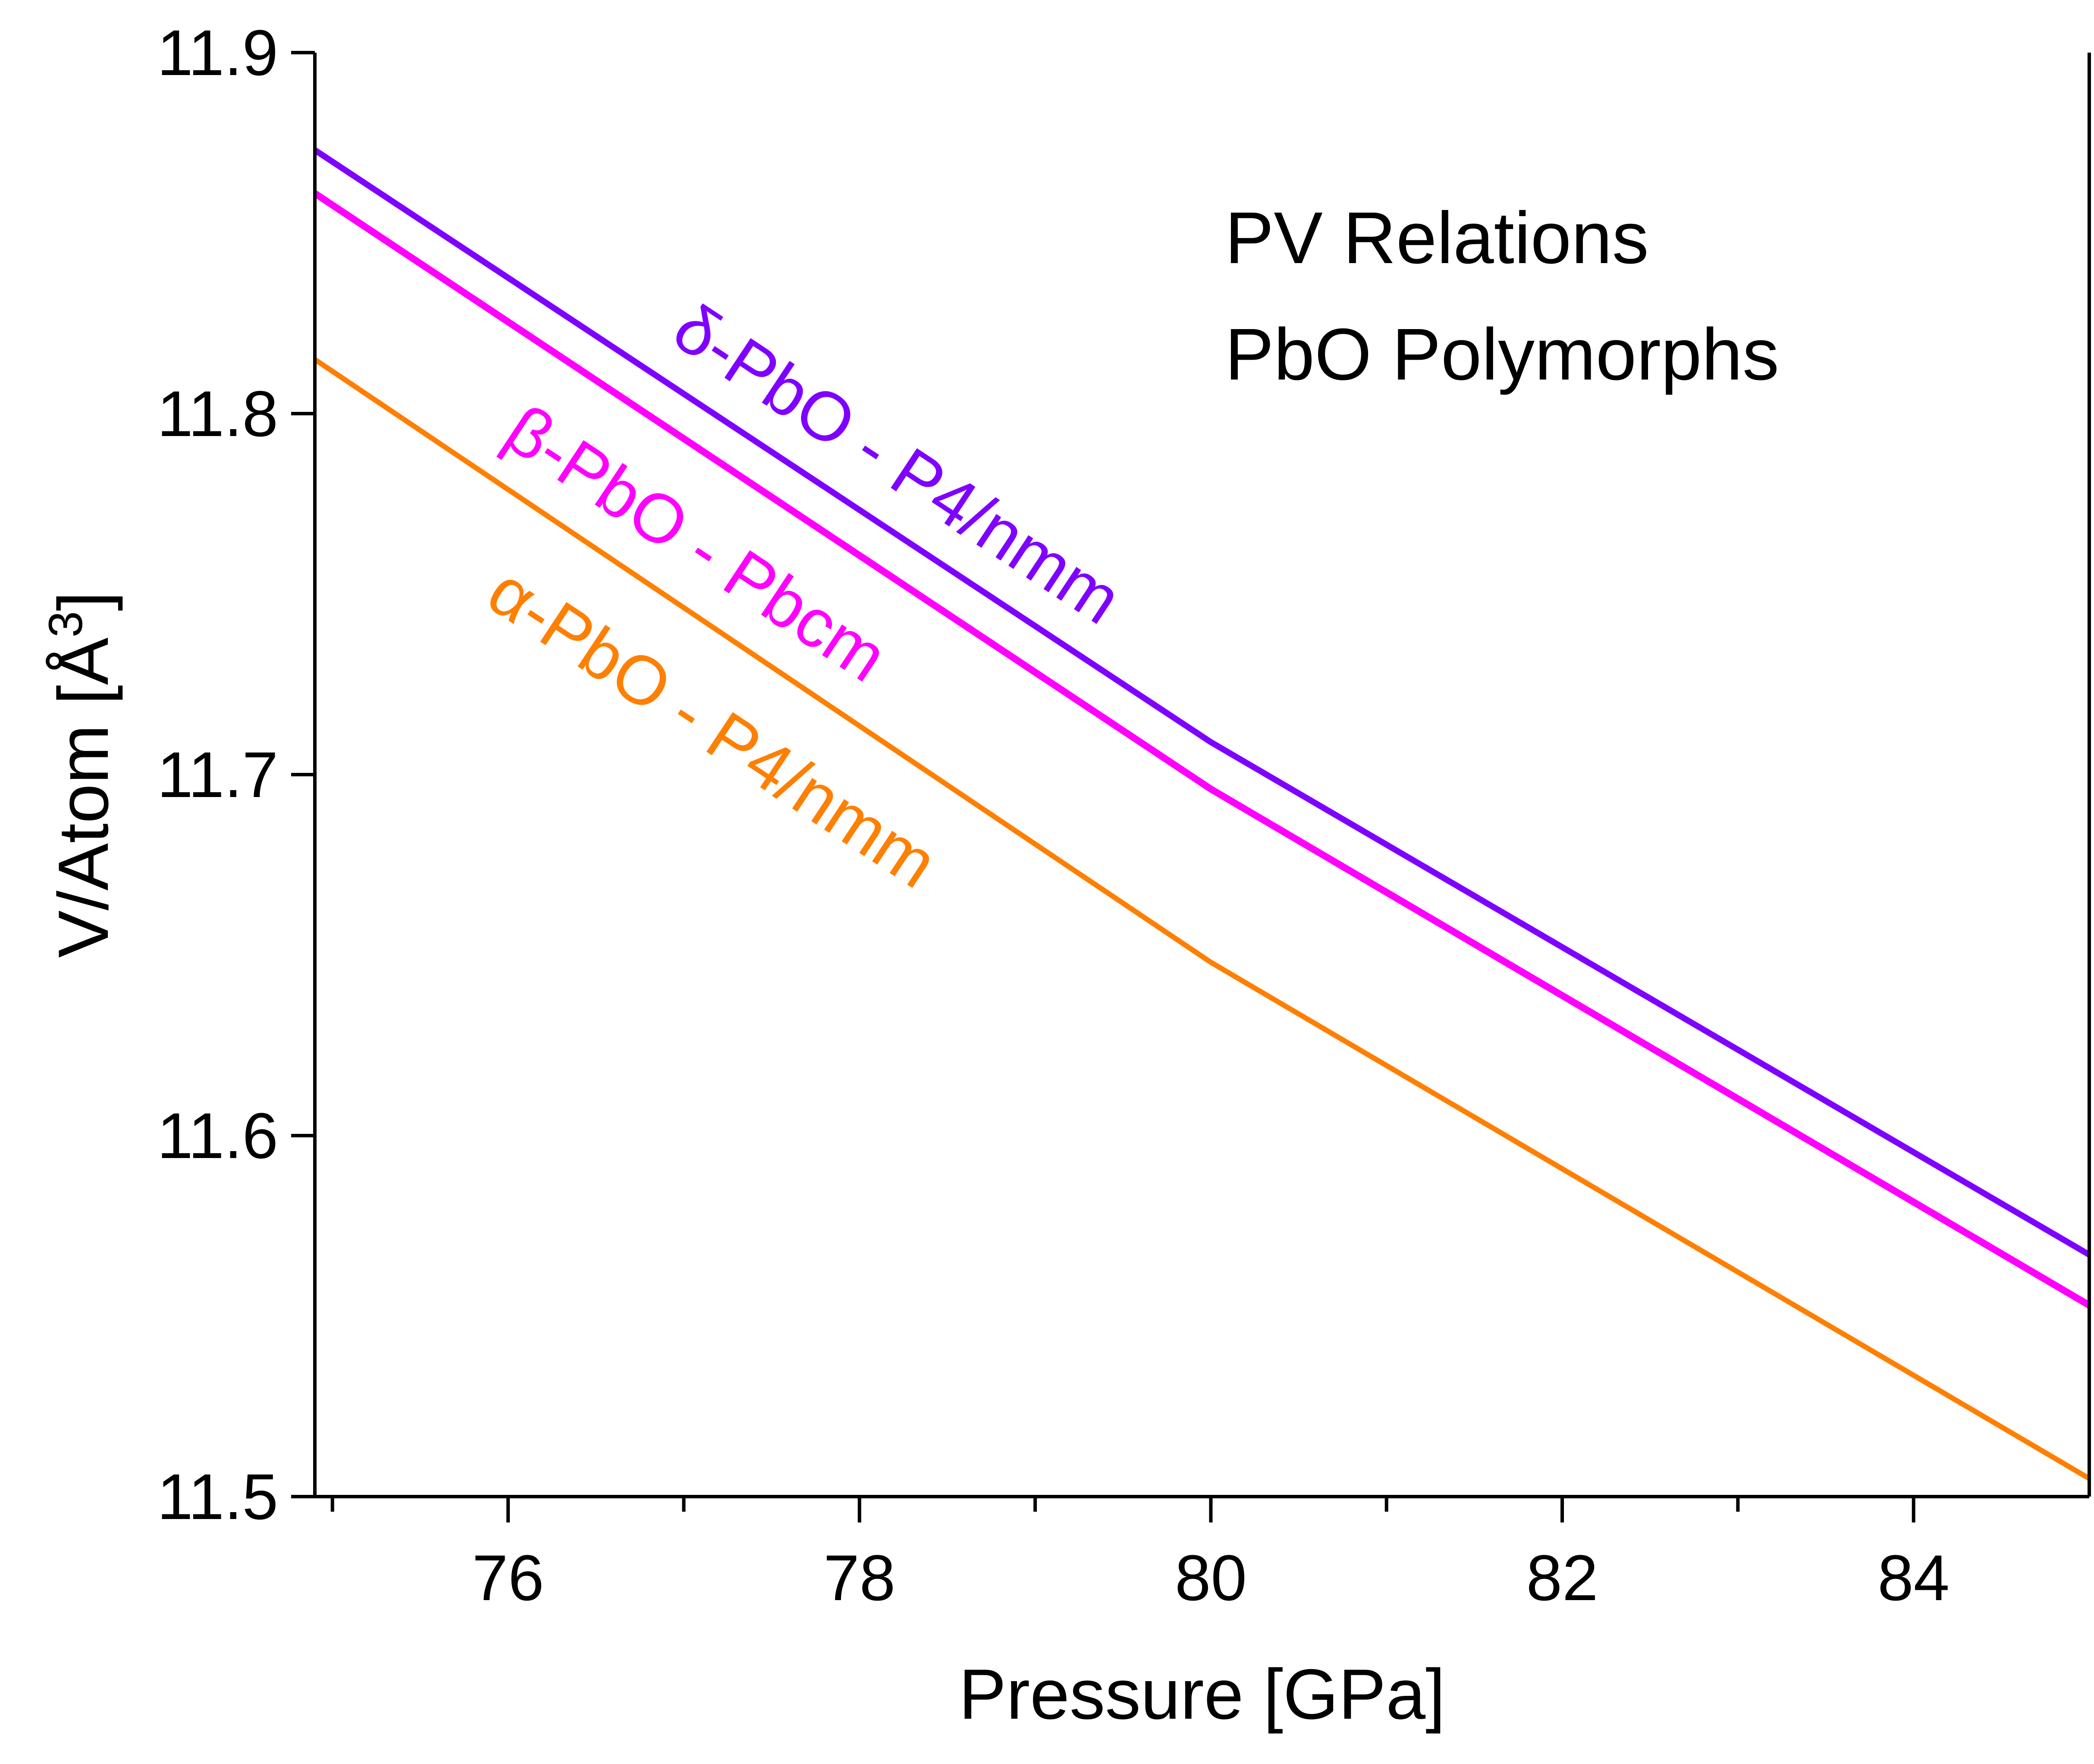 Image resolution: width=2094 pixels, height=1764 pixels. Describe the element at coordinates (1211, 1577) in the screenshot. I see `x-tick-label: 80` at that location.